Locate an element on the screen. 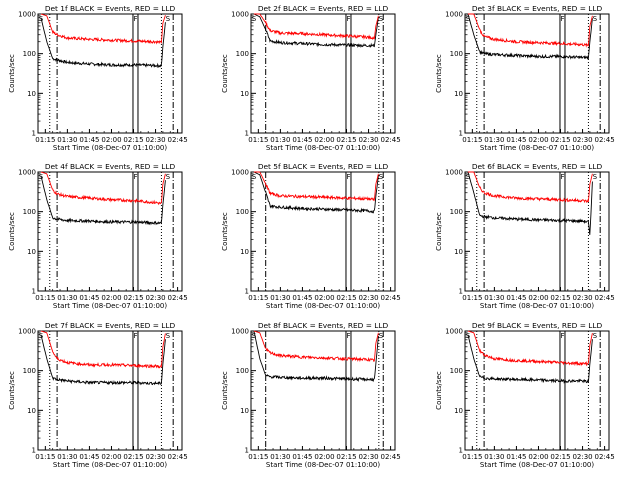  panel-title: Det 5f BLACK = Events, RED = LLD is located at coordinates (323, 166).